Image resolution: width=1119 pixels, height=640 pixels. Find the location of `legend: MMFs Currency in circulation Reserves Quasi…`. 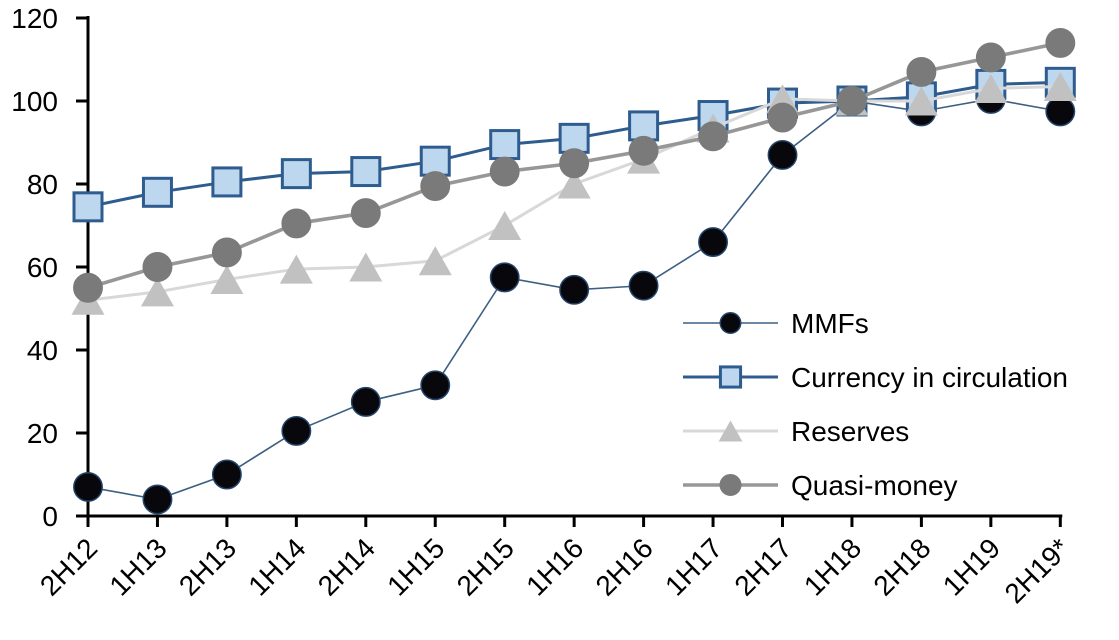

legend: MMFs Currency in circulation Reserves Quasi… is located at coordinates (875, 404).